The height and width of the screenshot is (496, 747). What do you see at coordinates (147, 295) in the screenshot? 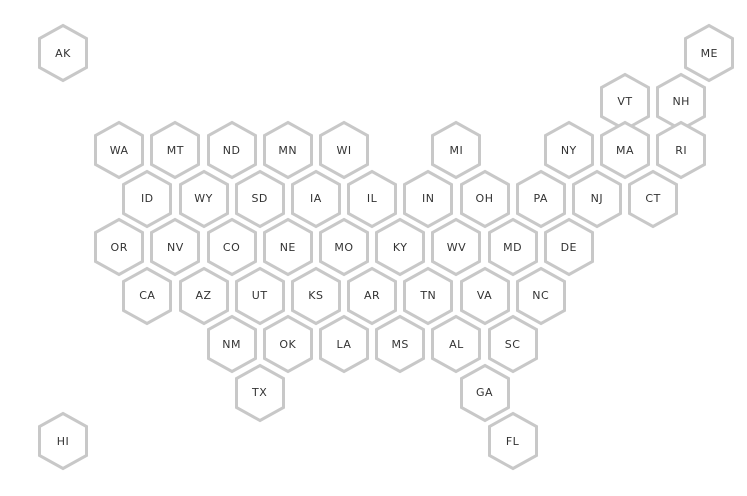
I see `state-hex-ca: CA` at bounding box center [147, 295].